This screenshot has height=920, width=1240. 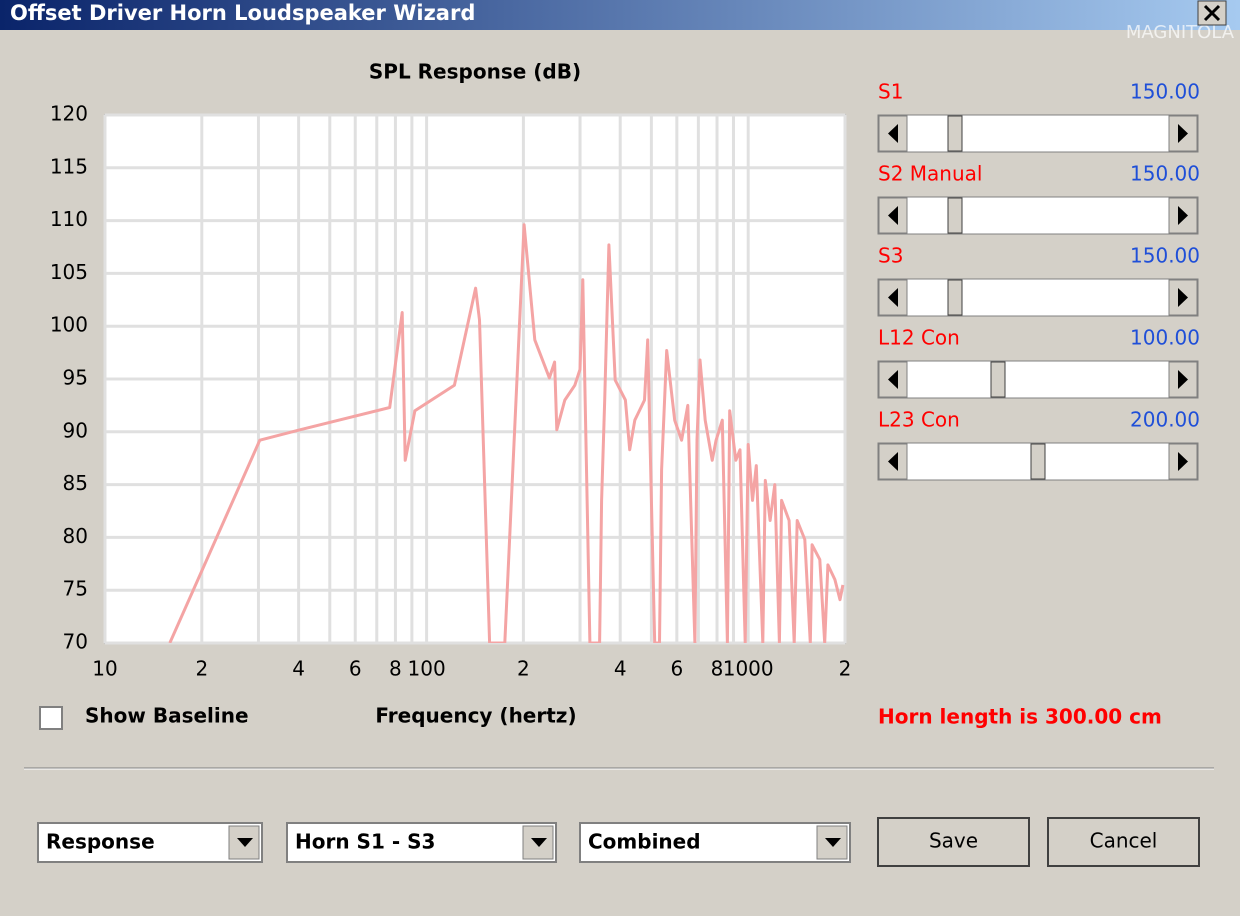 I want to click on slider-value: 100.00, so click(x=1165, y=338).